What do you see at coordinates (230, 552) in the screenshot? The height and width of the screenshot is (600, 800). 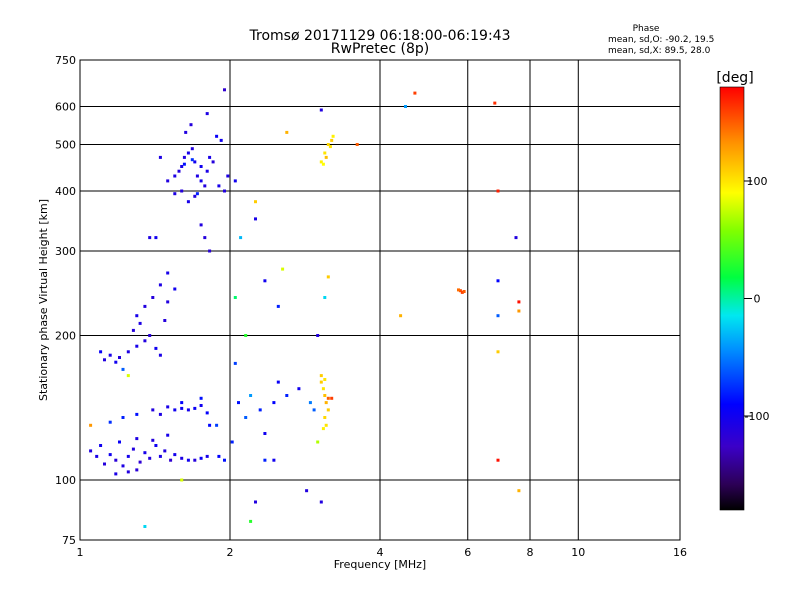 I see `x-tick-label: 2` at bounding box center [230, 552].